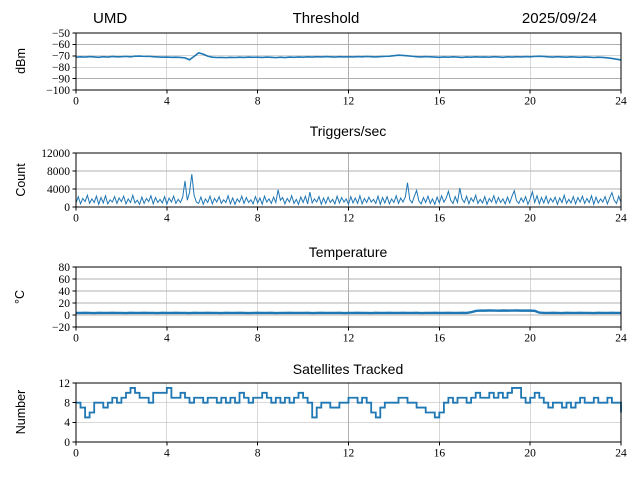 This screenshot has height=480, width=640. Describe the element at coordinates (559, 18) in the screenshot. I see `date-label: 2025/09/24` at that location.